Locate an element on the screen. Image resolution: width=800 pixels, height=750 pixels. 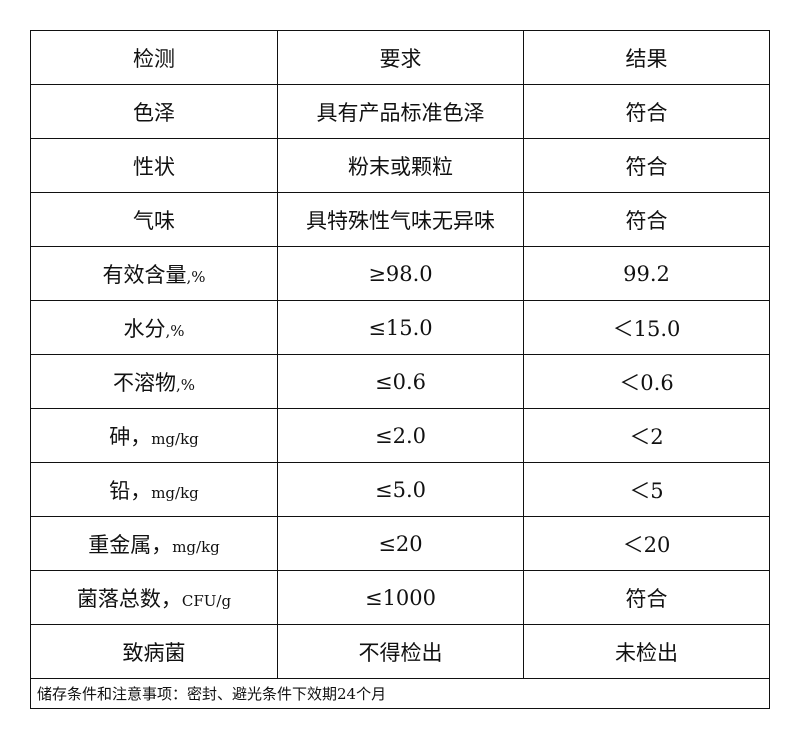
item-name: 色泽 is located at coordinates (154, 112).